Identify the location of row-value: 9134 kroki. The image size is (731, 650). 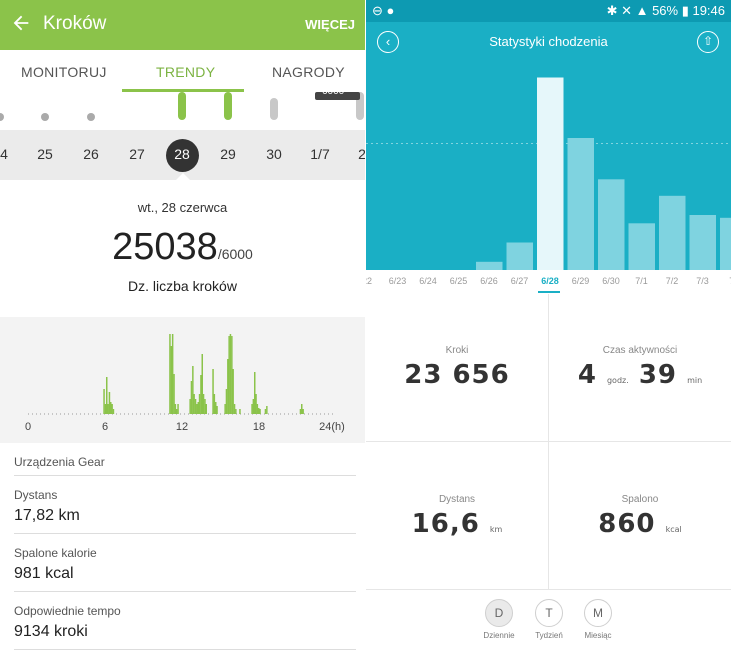
(51, 631).